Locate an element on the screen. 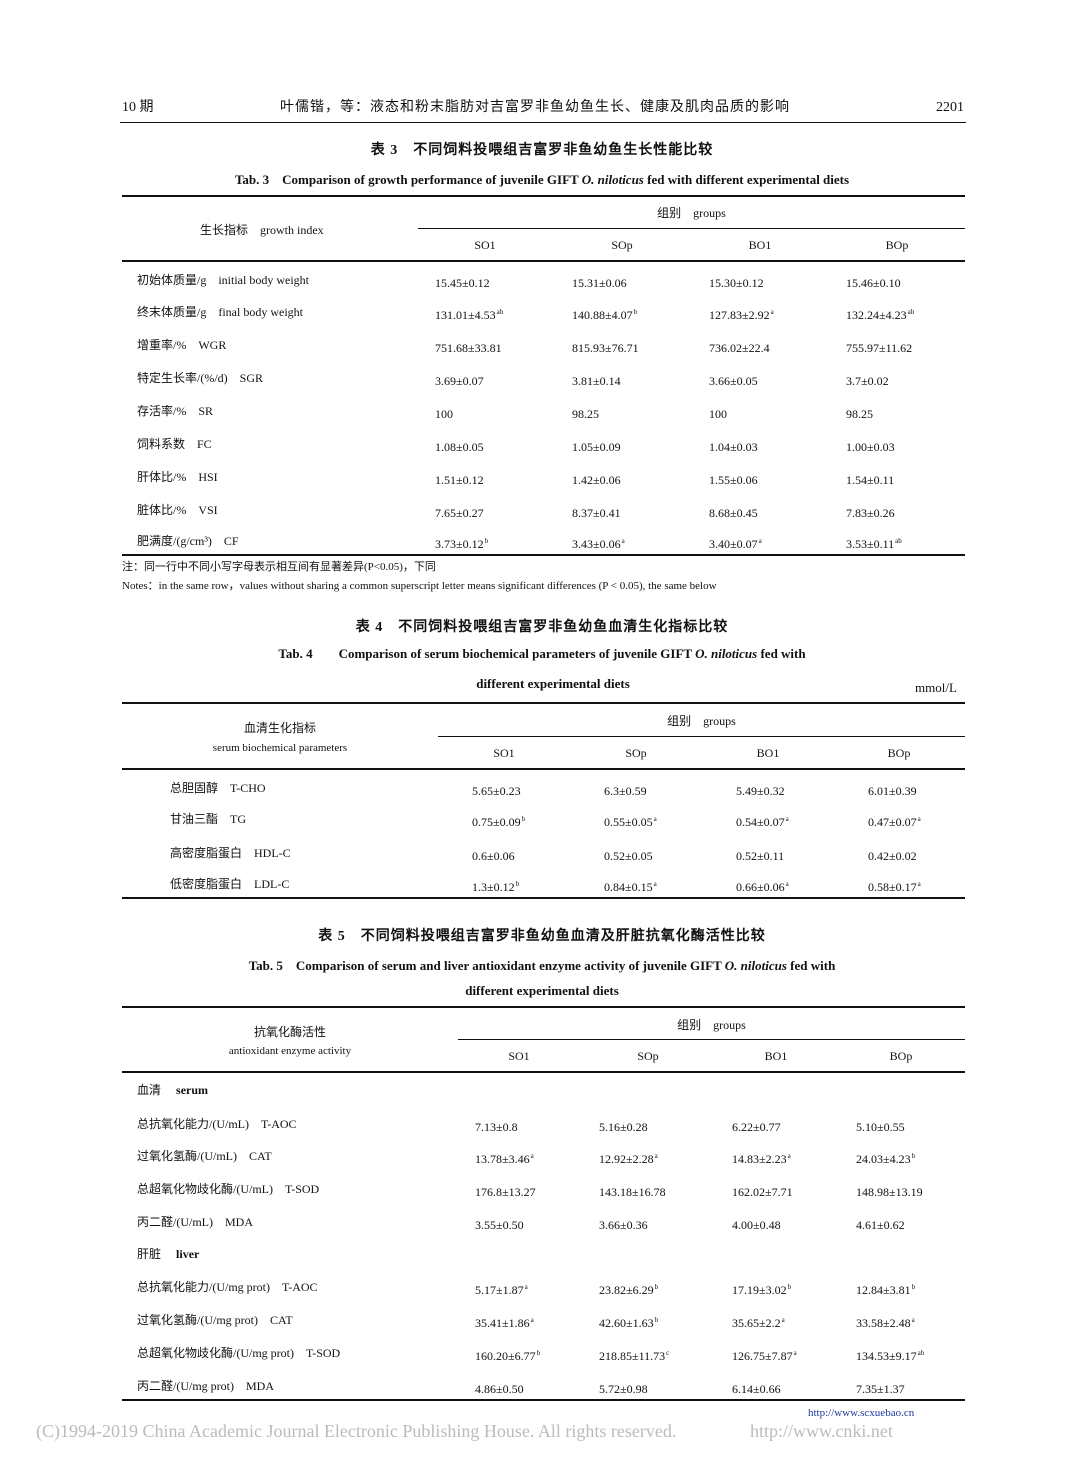 This screenshot has height=1473, width=1084. table-cell: 4.86±0.50 is located at coordinates (500, 1387).